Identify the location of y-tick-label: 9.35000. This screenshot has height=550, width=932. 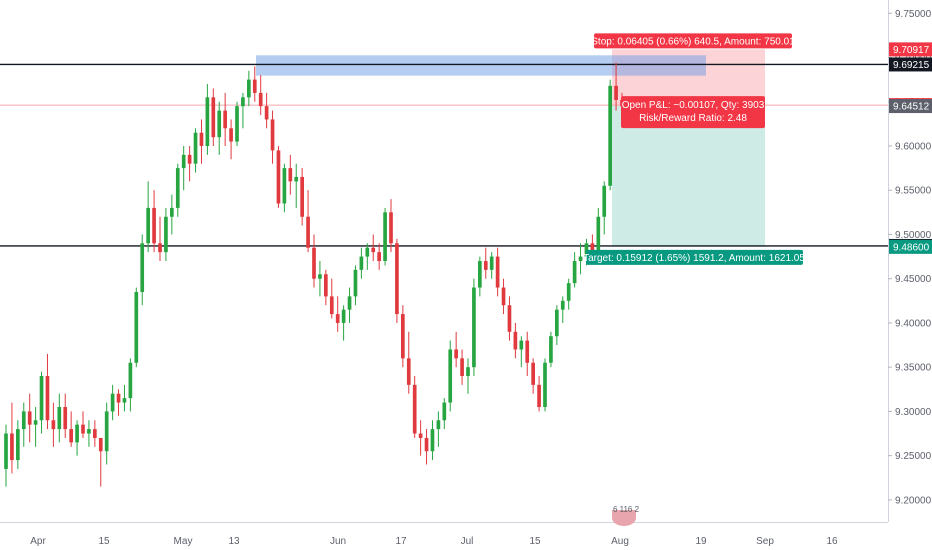
(913, 368).